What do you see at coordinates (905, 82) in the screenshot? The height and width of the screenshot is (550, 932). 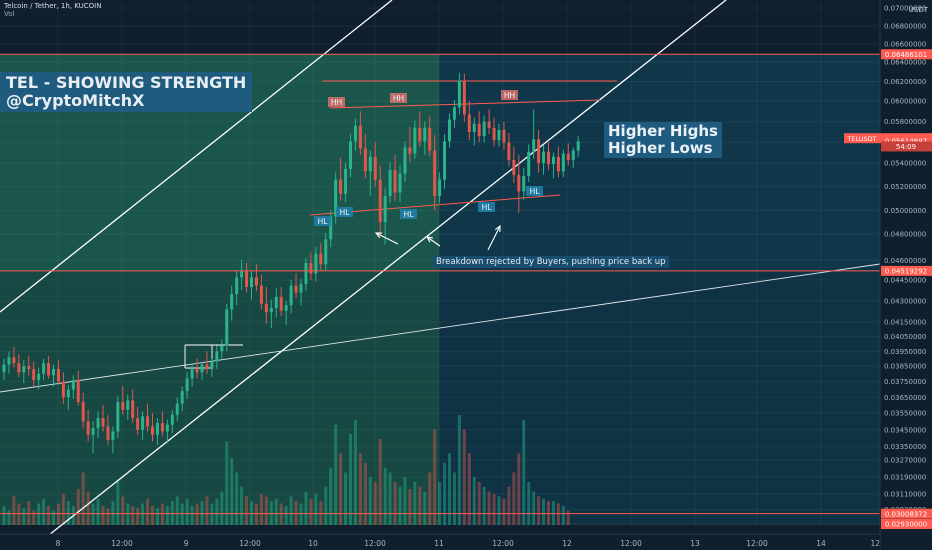 I see `price-tick-label: 0.06200000` at bounding box center [905, 82].